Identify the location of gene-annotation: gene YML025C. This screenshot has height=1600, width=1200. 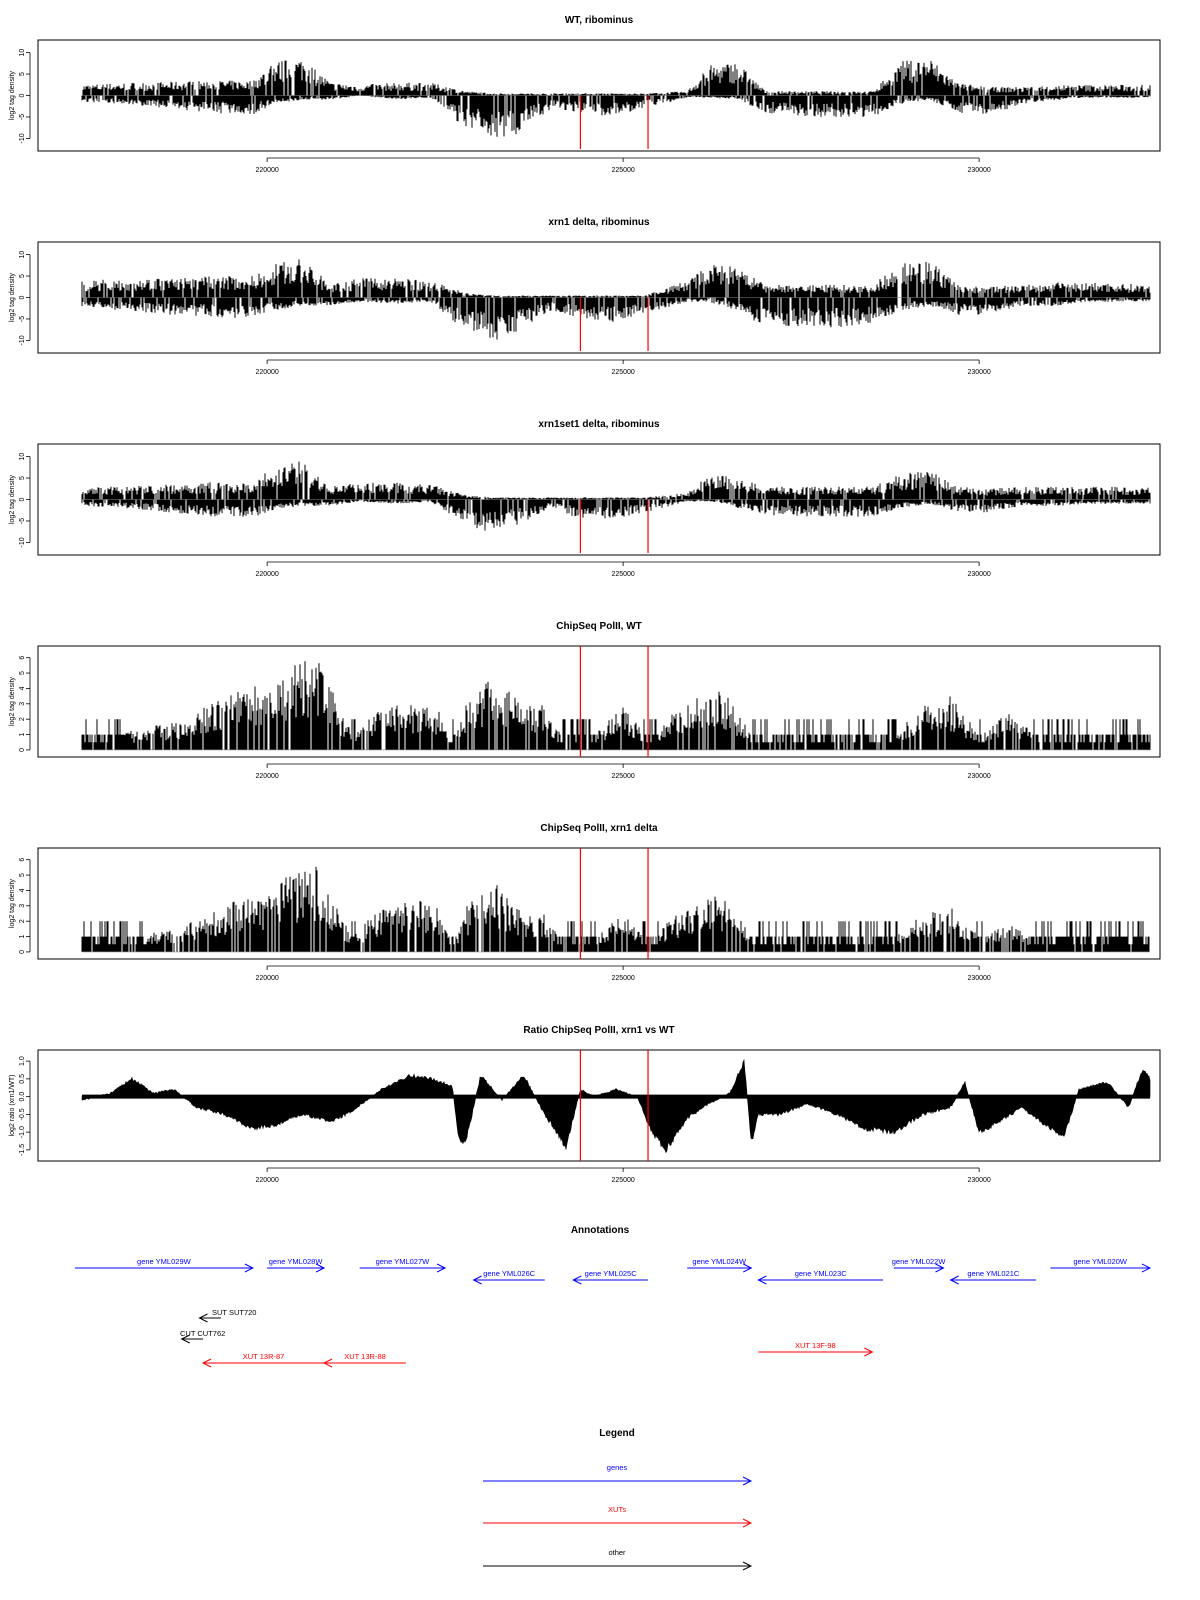
(610, 1277).